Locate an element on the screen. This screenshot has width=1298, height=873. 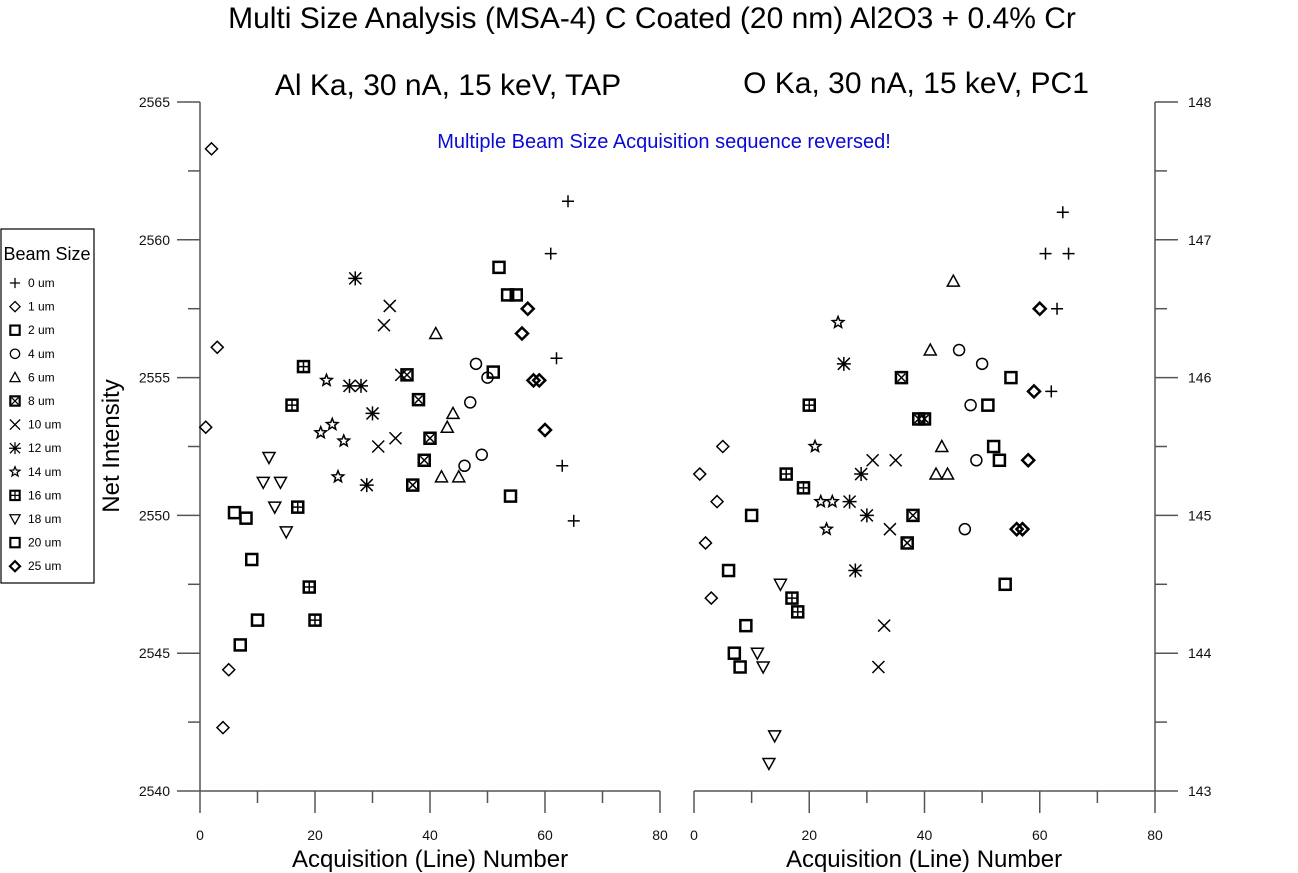
left-x-tick-label: 20 is located at coordinates (315, 835).